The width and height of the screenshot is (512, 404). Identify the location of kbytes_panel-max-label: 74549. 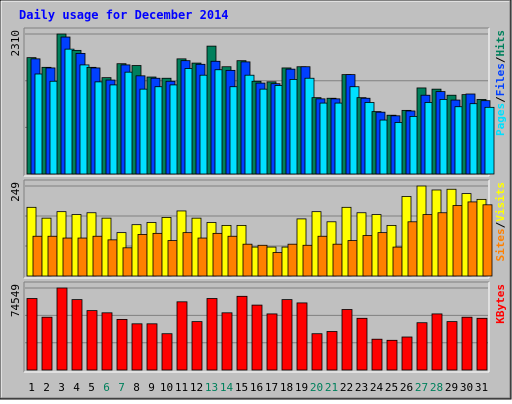
(15, 300).